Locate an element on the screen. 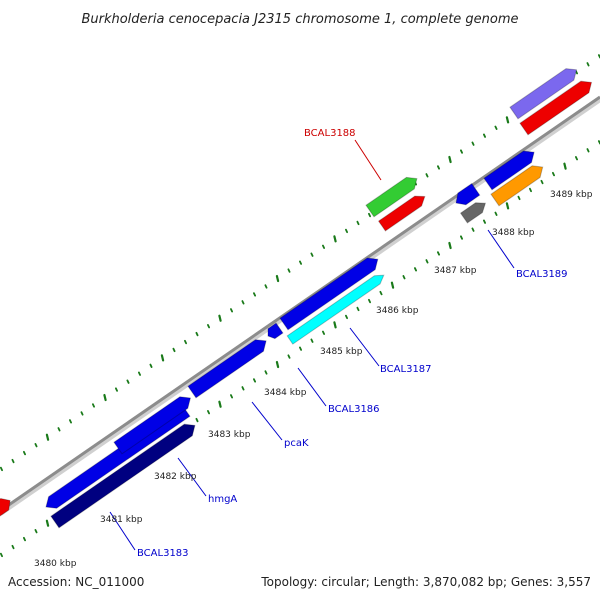  gene-feature-small is located at coordinates (275, 331).